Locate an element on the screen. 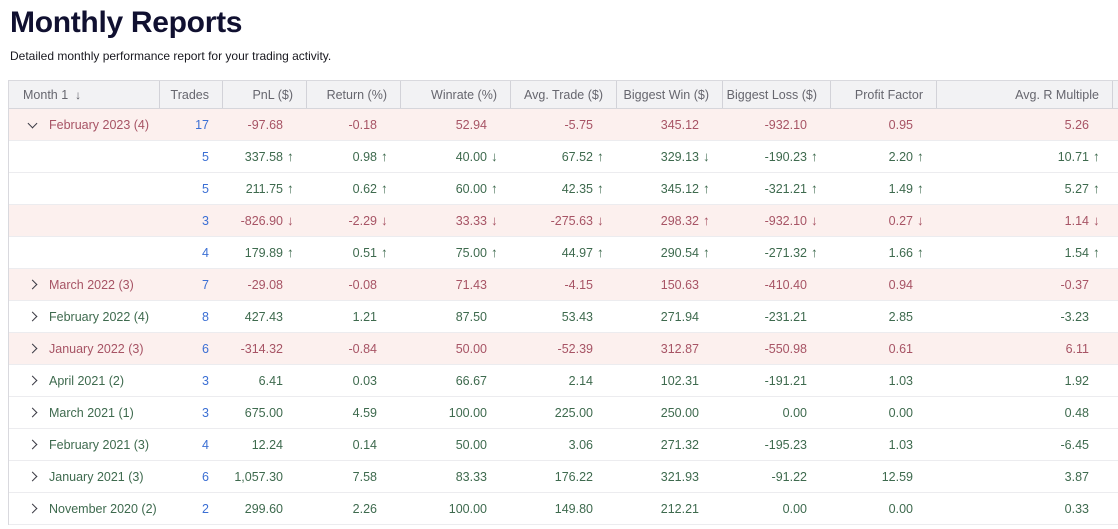 The image size is (1118, 529). pnl-value: 6.41 is located at coordinates (270, 380).